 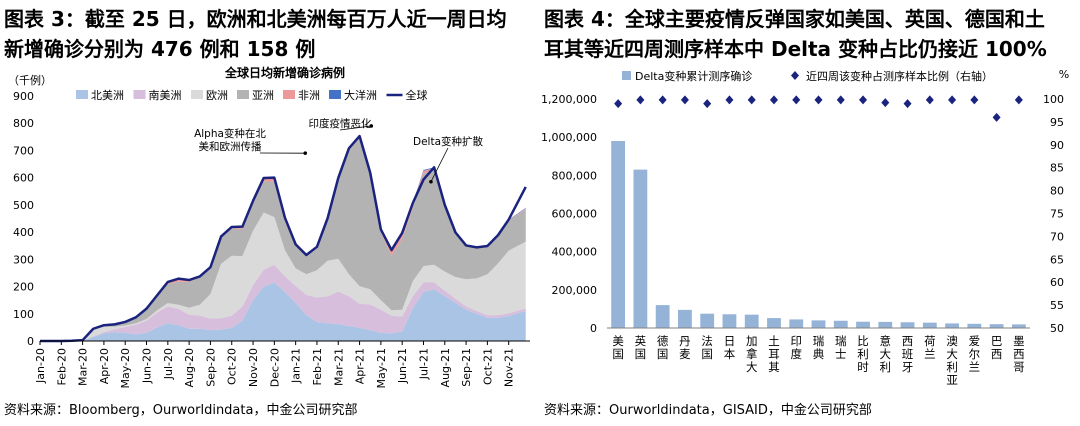 I want to click on x-tick-text: 法国, so click(x=707, y=347).